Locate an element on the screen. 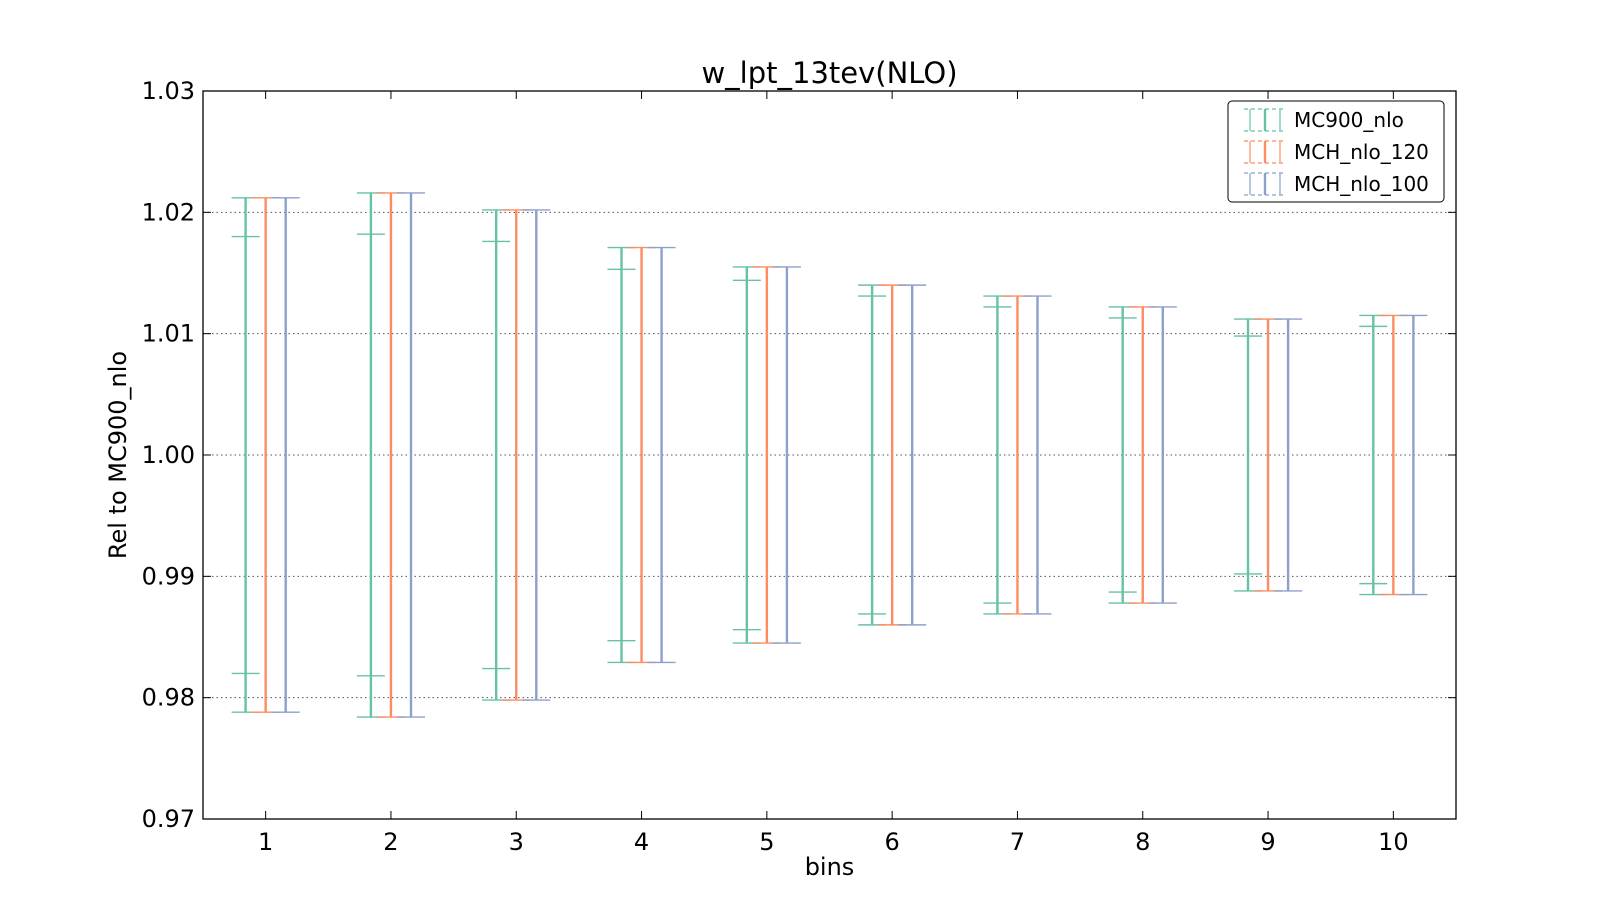  legend-label: MCH_nlo_120 is located at coordinates (1361, 152).